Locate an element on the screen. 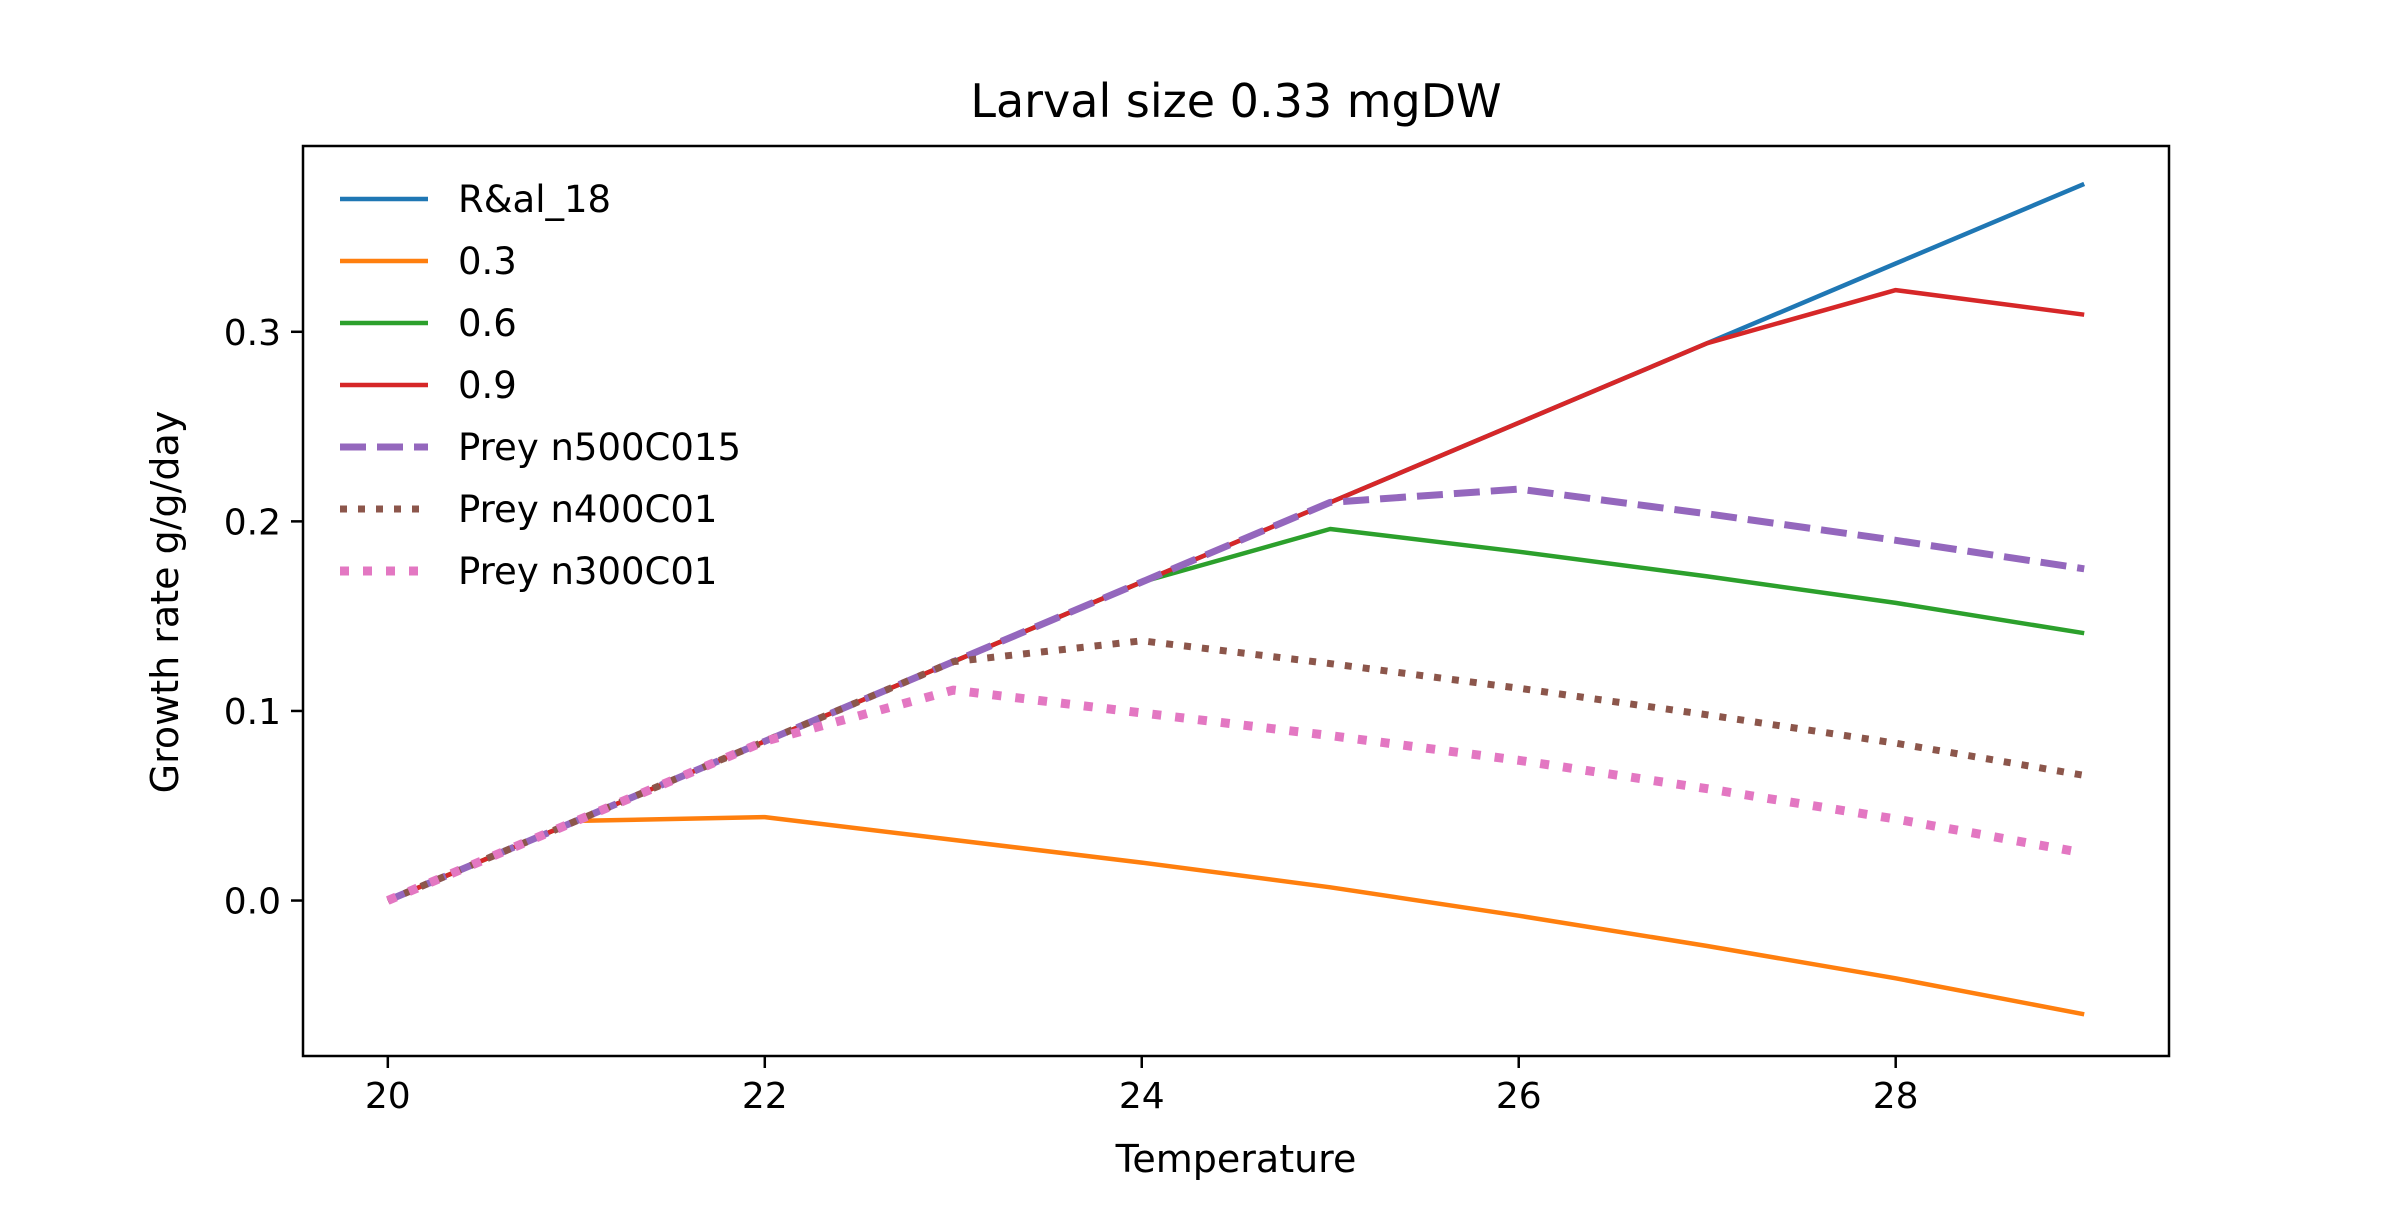 The width and height of the screenshot is (2400, 1205). legend-label-3: 0.6 is located at coordinates (487, 323).